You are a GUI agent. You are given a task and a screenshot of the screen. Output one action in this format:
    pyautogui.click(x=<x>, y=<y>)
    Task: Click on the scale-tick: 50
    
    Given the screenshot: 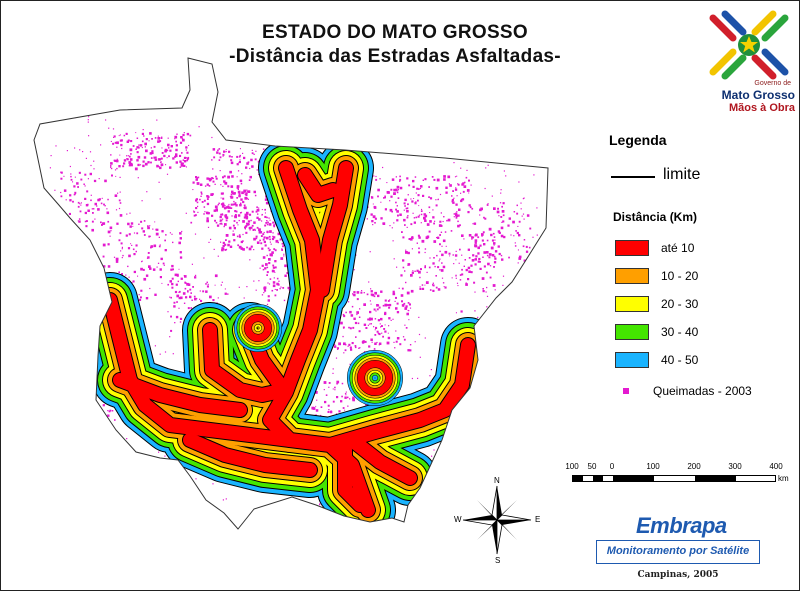 What is the action you would take?
    pyautogui.click(x=592, y=466)
    